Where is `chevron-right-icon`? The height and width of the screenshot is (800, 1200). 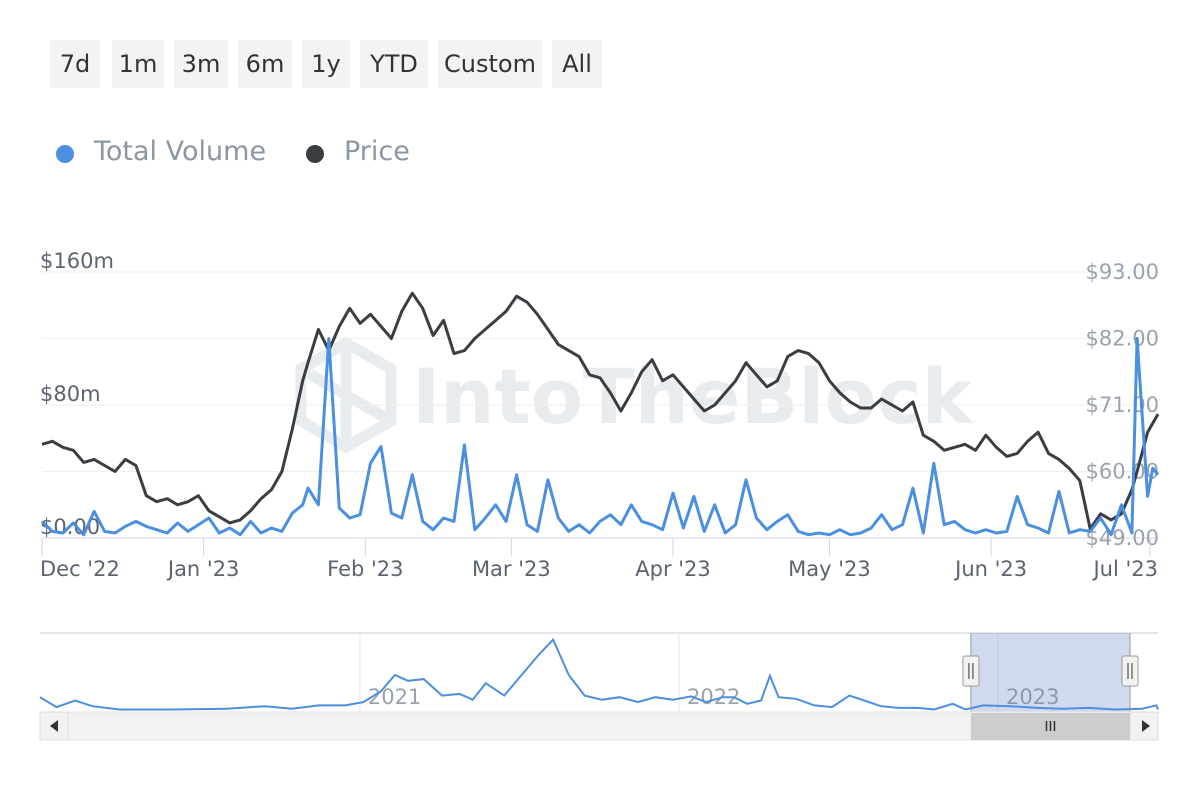 chevron-right-icon is located at coordinates (1146, 726).